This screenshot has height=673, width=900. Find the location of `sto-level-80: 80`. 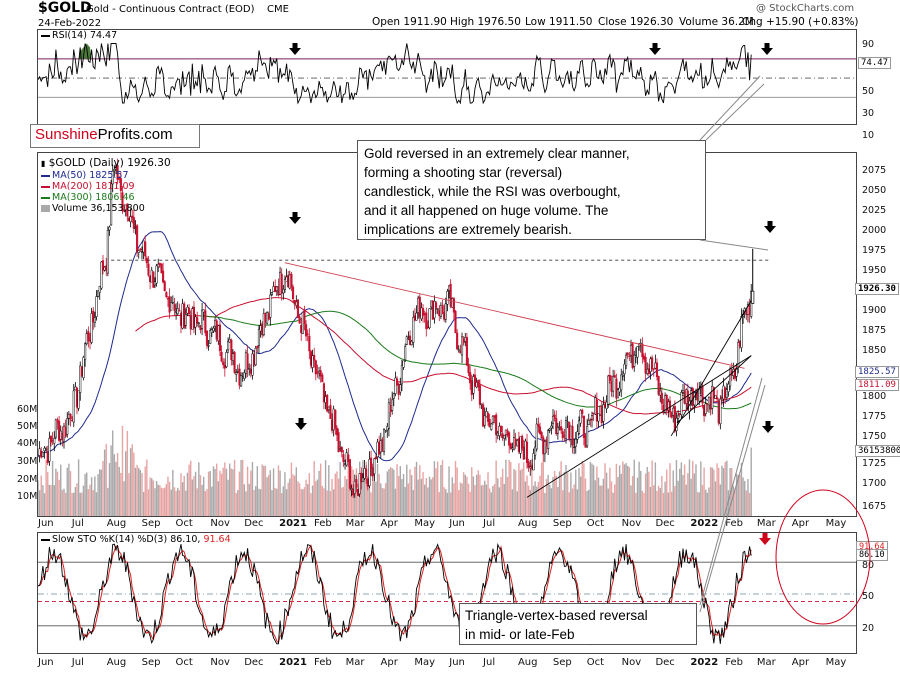

sto-level-80: 80 is located at coordinates (868, 565).